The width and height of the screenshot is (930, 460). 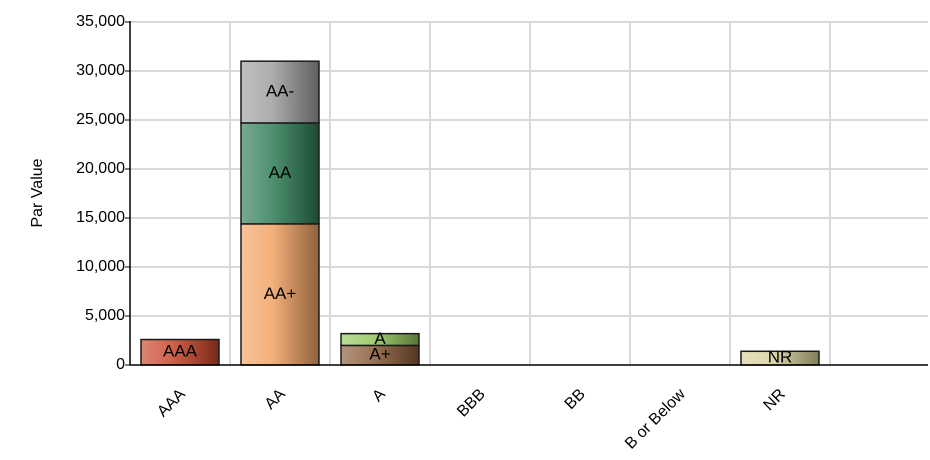 I want to click on bar-segment-aa-plus, so click(x=280, y=294).